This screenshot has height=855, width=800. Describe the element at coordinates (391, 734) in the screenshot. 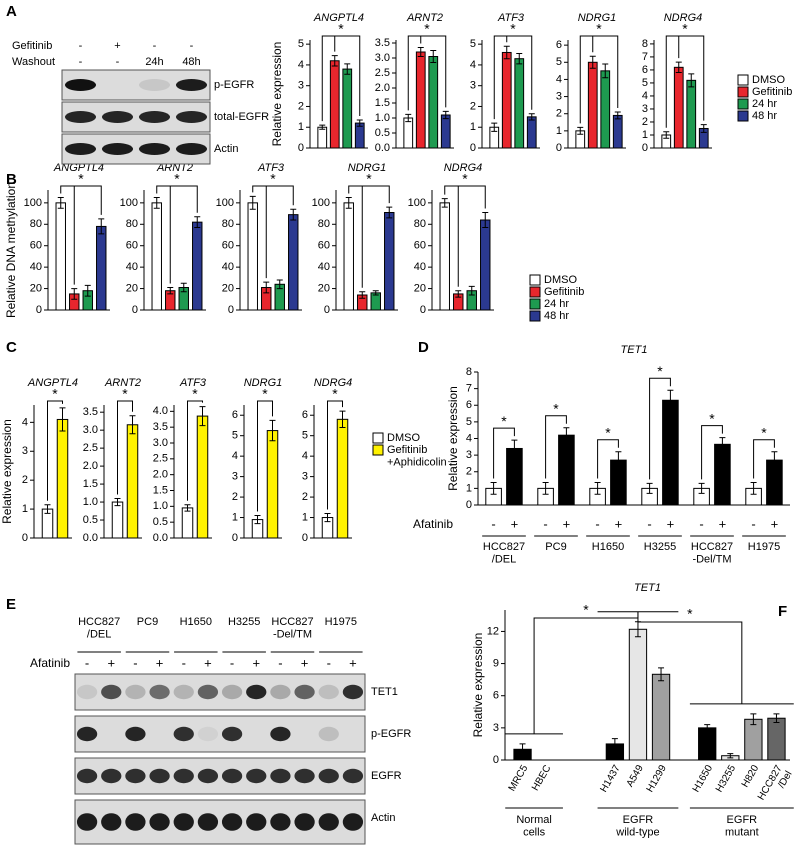

I see `band-label: p-EGFR` at that location.